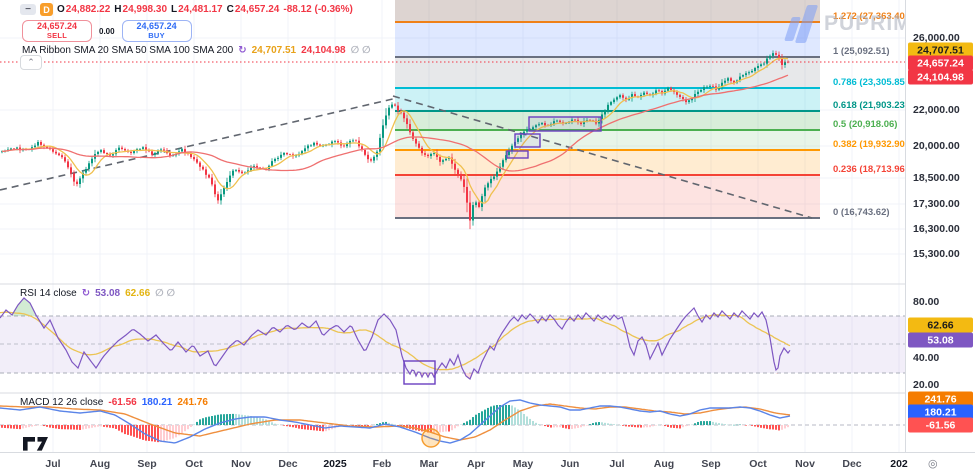 The image size is (975, 476). I want to click on chevron-up-icon: ⌃, so click(31, 62).